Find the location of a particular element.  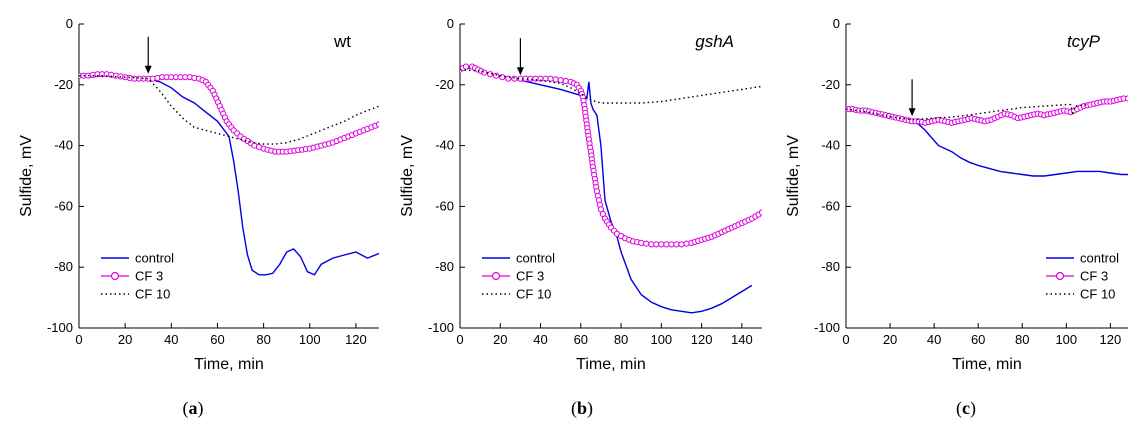

caption-letter: a is located at coordinates (193, 408).